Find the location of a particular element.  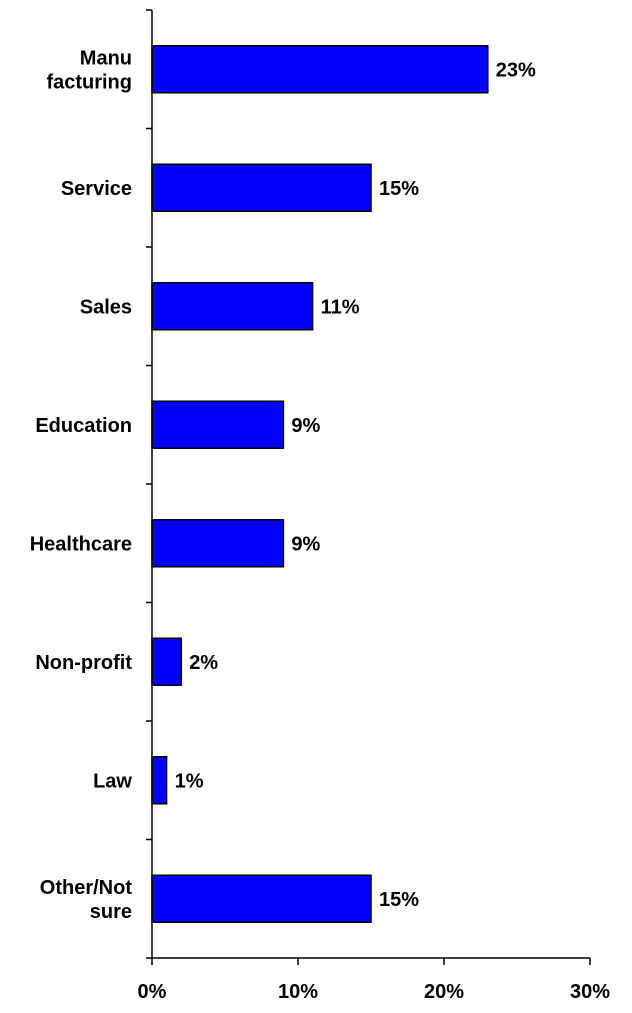

data-label-sales: 11% is located at coordinates (340, 307).